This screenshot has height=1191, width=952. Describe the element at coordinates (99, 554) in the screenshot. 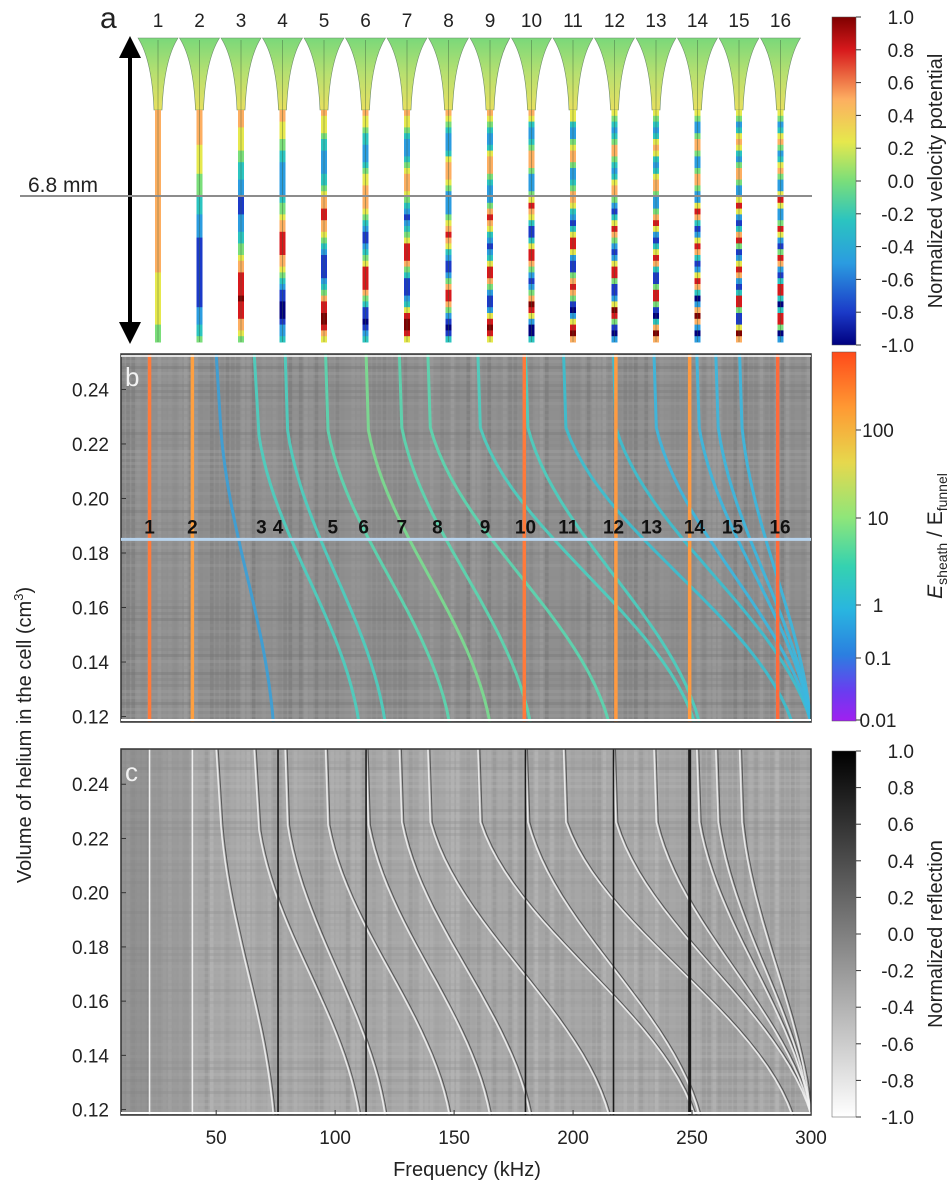

I see `y-axis-ticks-b: 0.12 0.14 0.16 0.18 0.20 0.22 0.24` at that location.